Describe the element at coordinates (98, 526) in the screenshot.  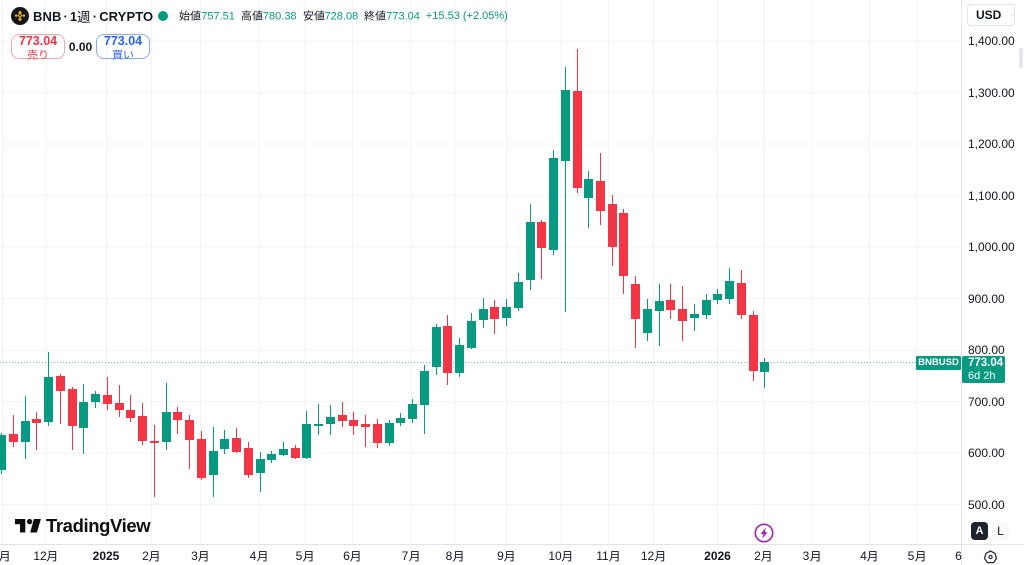
I see `svg-text: TradingView` at that location.